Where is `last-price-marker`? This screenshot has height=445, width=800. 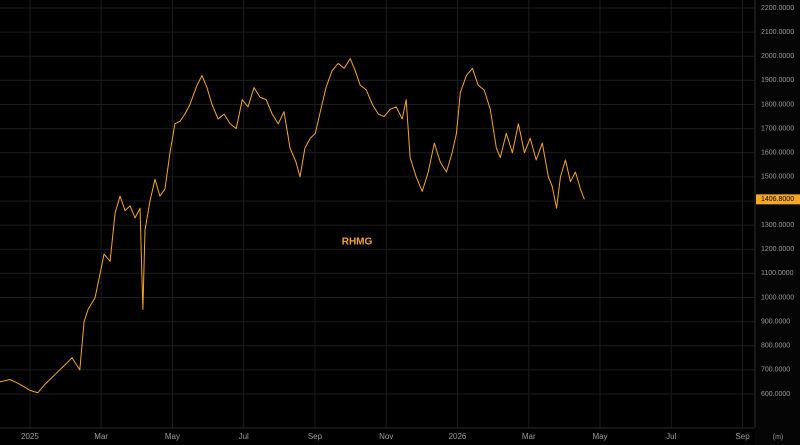
last-price-marker is located at coordinates (778, 199).